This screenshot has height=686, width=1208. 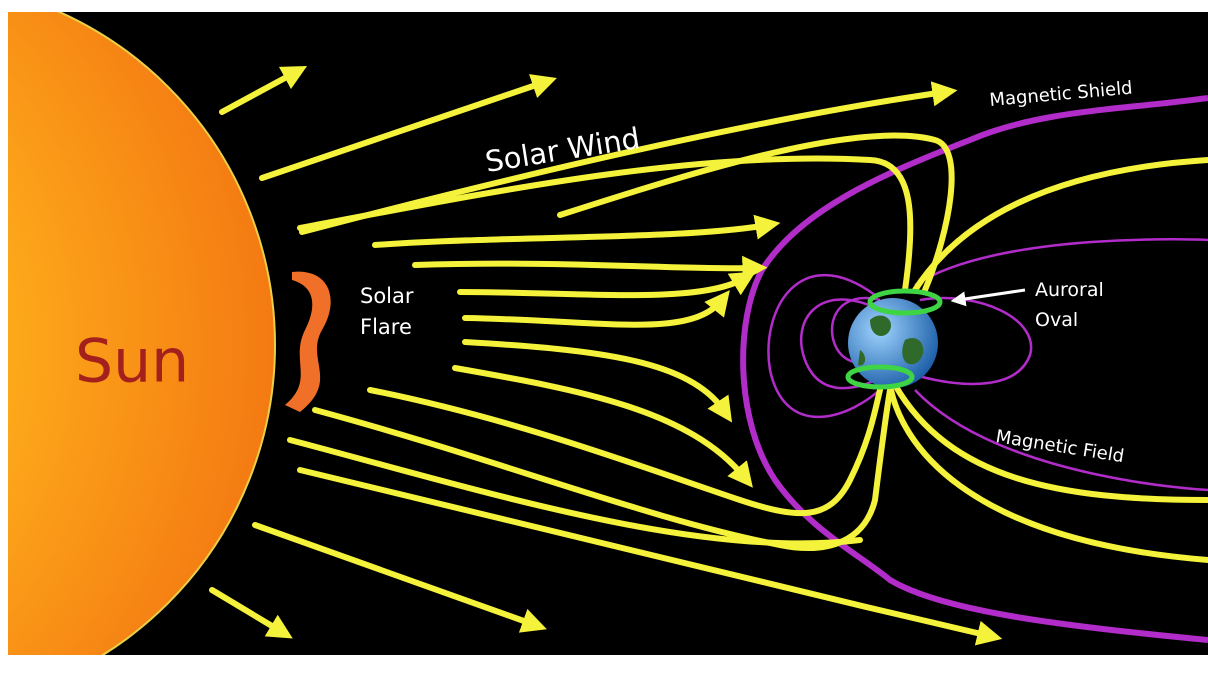 What do you see at coordinates (308, 341) in the screenshot?
I see `solar-flare` at bounding box center [308, 341].